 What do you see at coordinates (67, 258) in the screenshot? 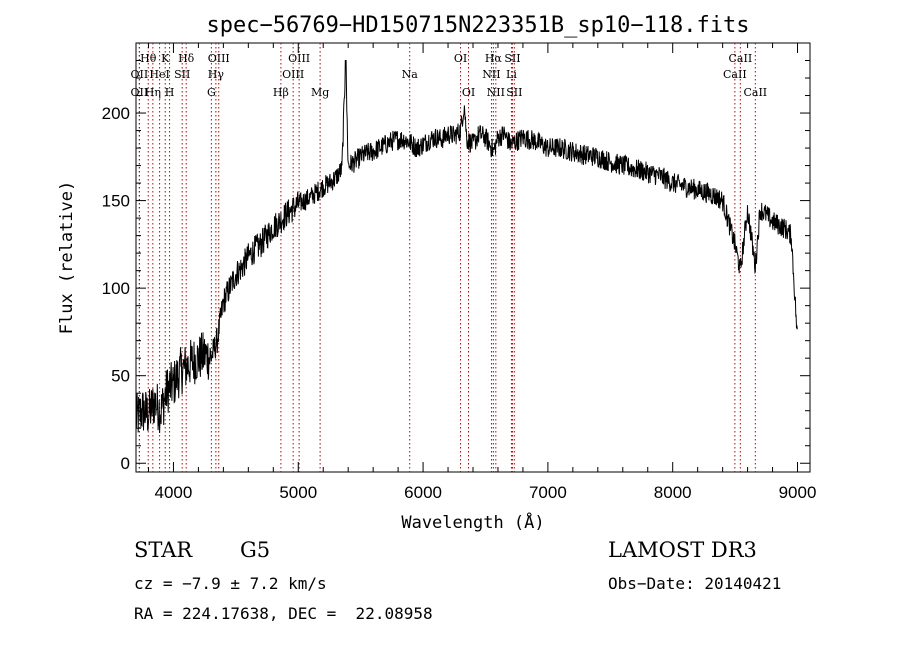
I see `y-axis-label: Flux (relative)` at bounding box center [67, 258].